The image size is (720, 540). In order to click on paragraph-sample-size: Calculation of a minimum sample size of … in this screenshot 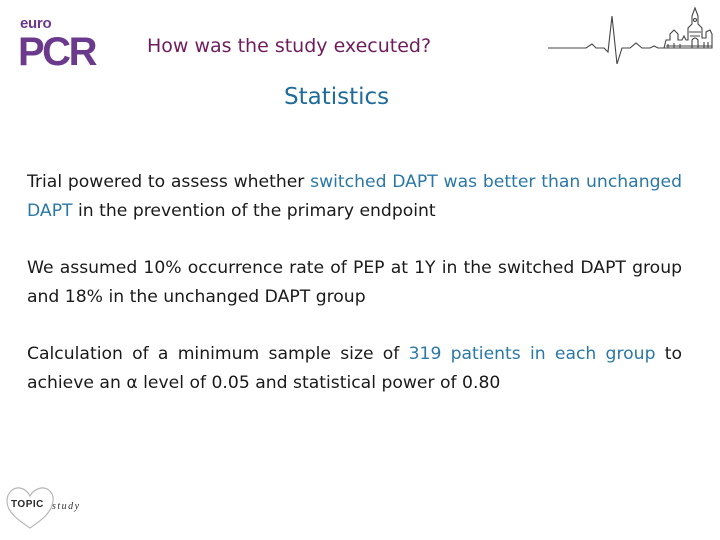, I will do `click(354, 368)`.